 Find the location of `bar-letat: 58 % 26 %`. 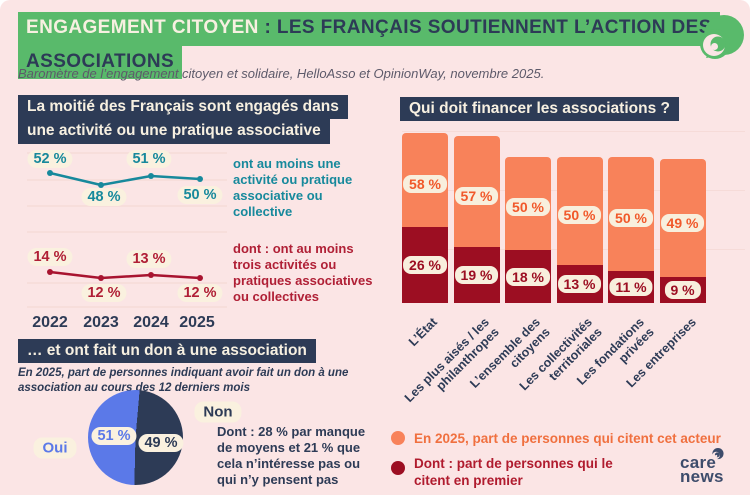

bar-letat: 58 % 26 % is located at coordinates (425, 218).